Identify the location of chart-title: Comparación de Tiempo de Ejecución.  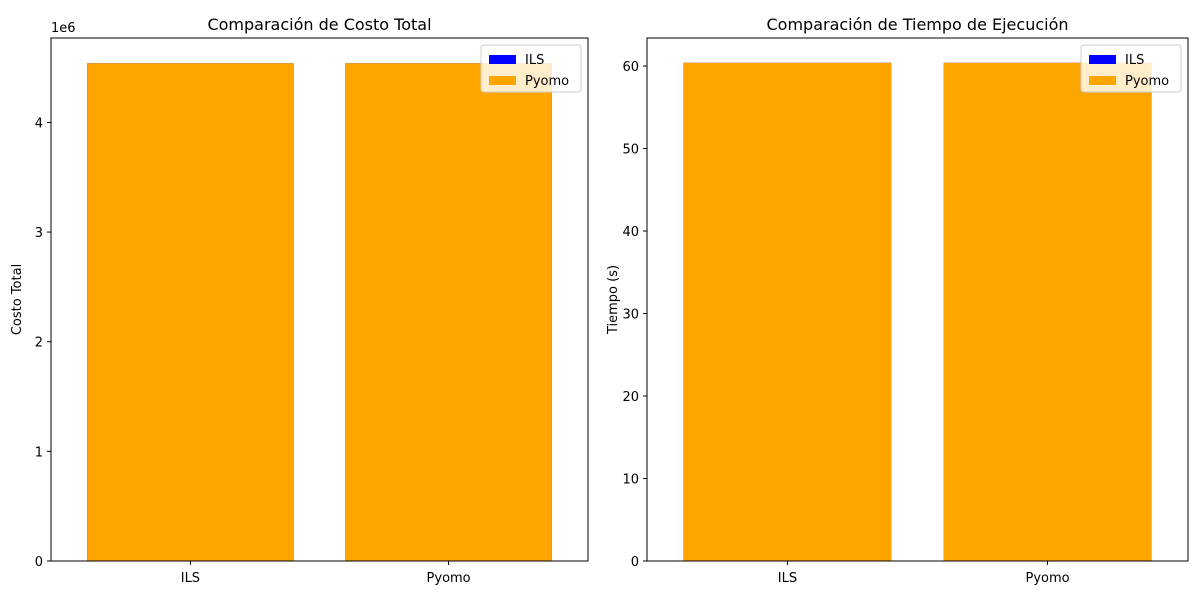
(917, 24).